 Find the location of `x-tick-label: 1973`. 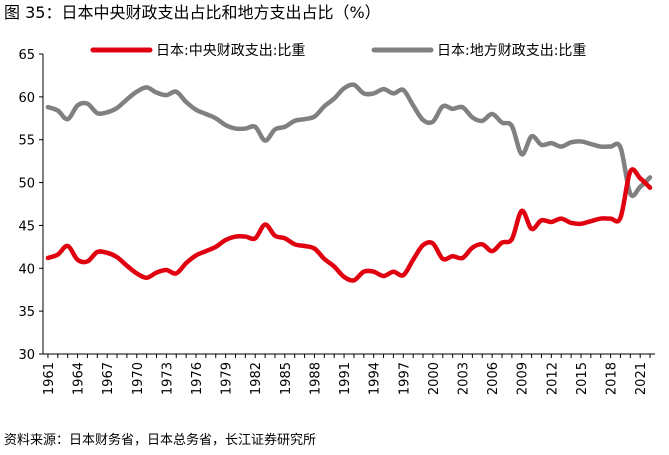

x-tick-label: 1973 is located at coordinates (167, 378).